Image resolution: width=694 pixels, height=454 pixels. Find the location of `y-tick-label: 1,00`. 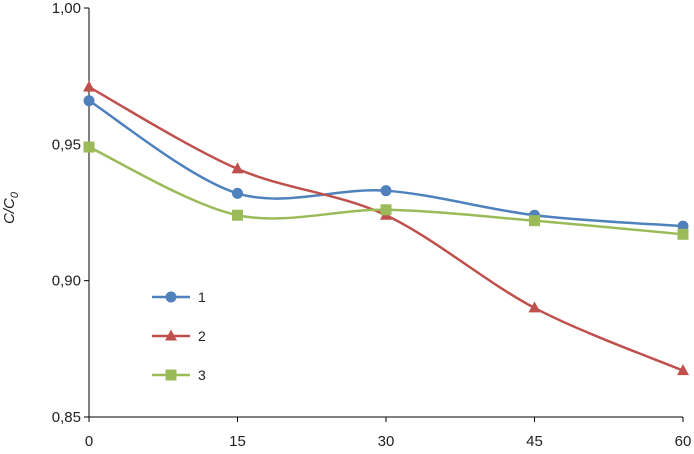

y-tick-label: 1,00 is located at coordinates (66, 8).